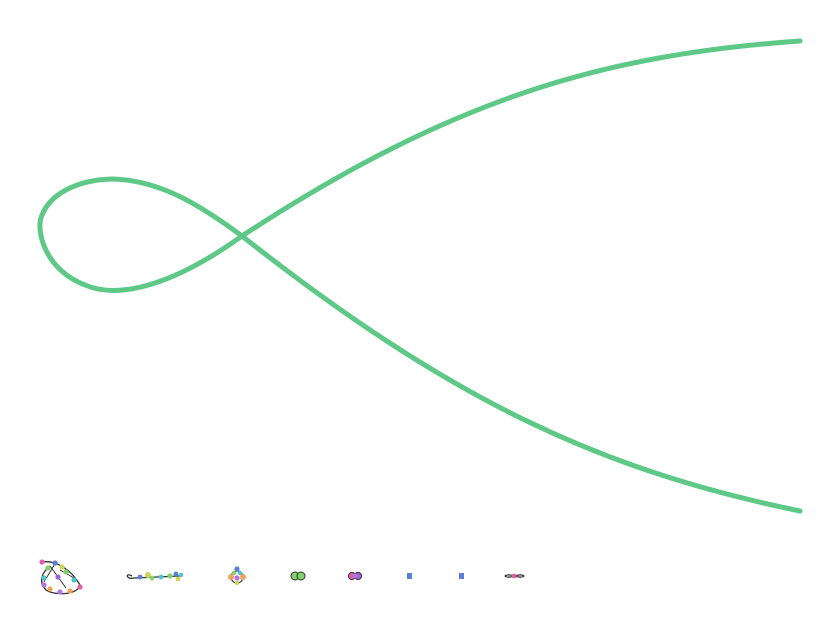 This screenshot has height=635, width=840. I want to click on thumbnail-8-node, so click(514, 576).